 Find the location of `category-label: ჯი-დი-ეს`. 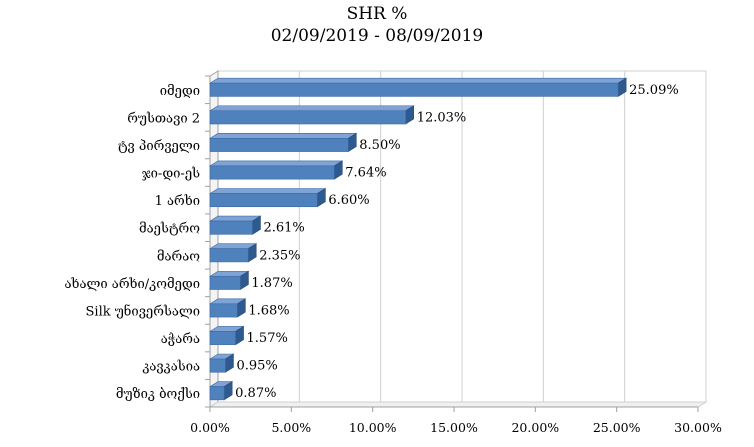

category-label: ჯი-დი-ეს is located at coordinates (171, 174).